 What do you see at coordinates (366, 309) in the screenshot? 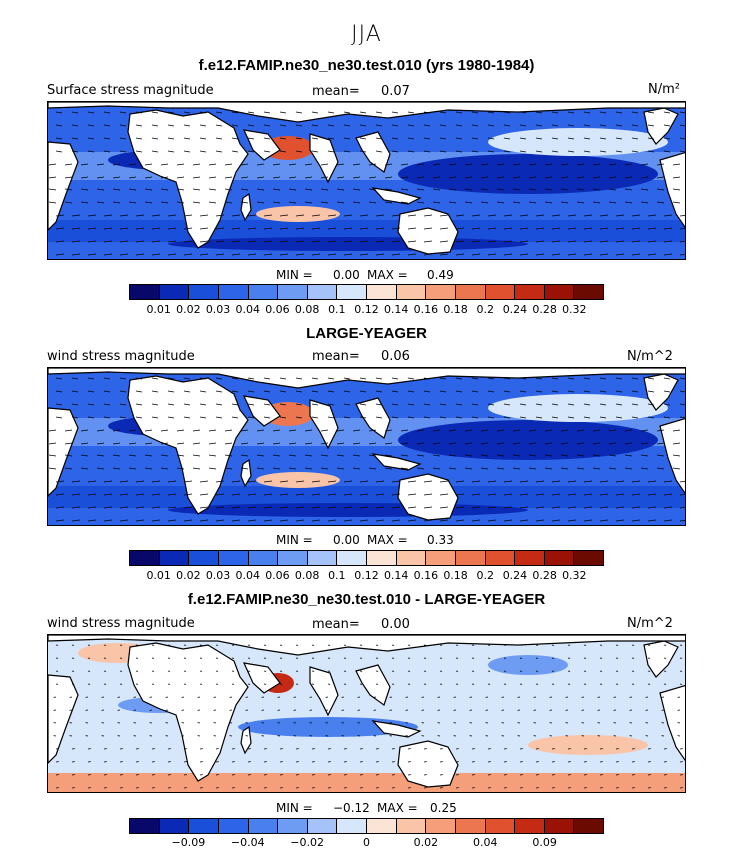
I see `colorbar-tick-label: 0.12` at bounding box center [366, 309].